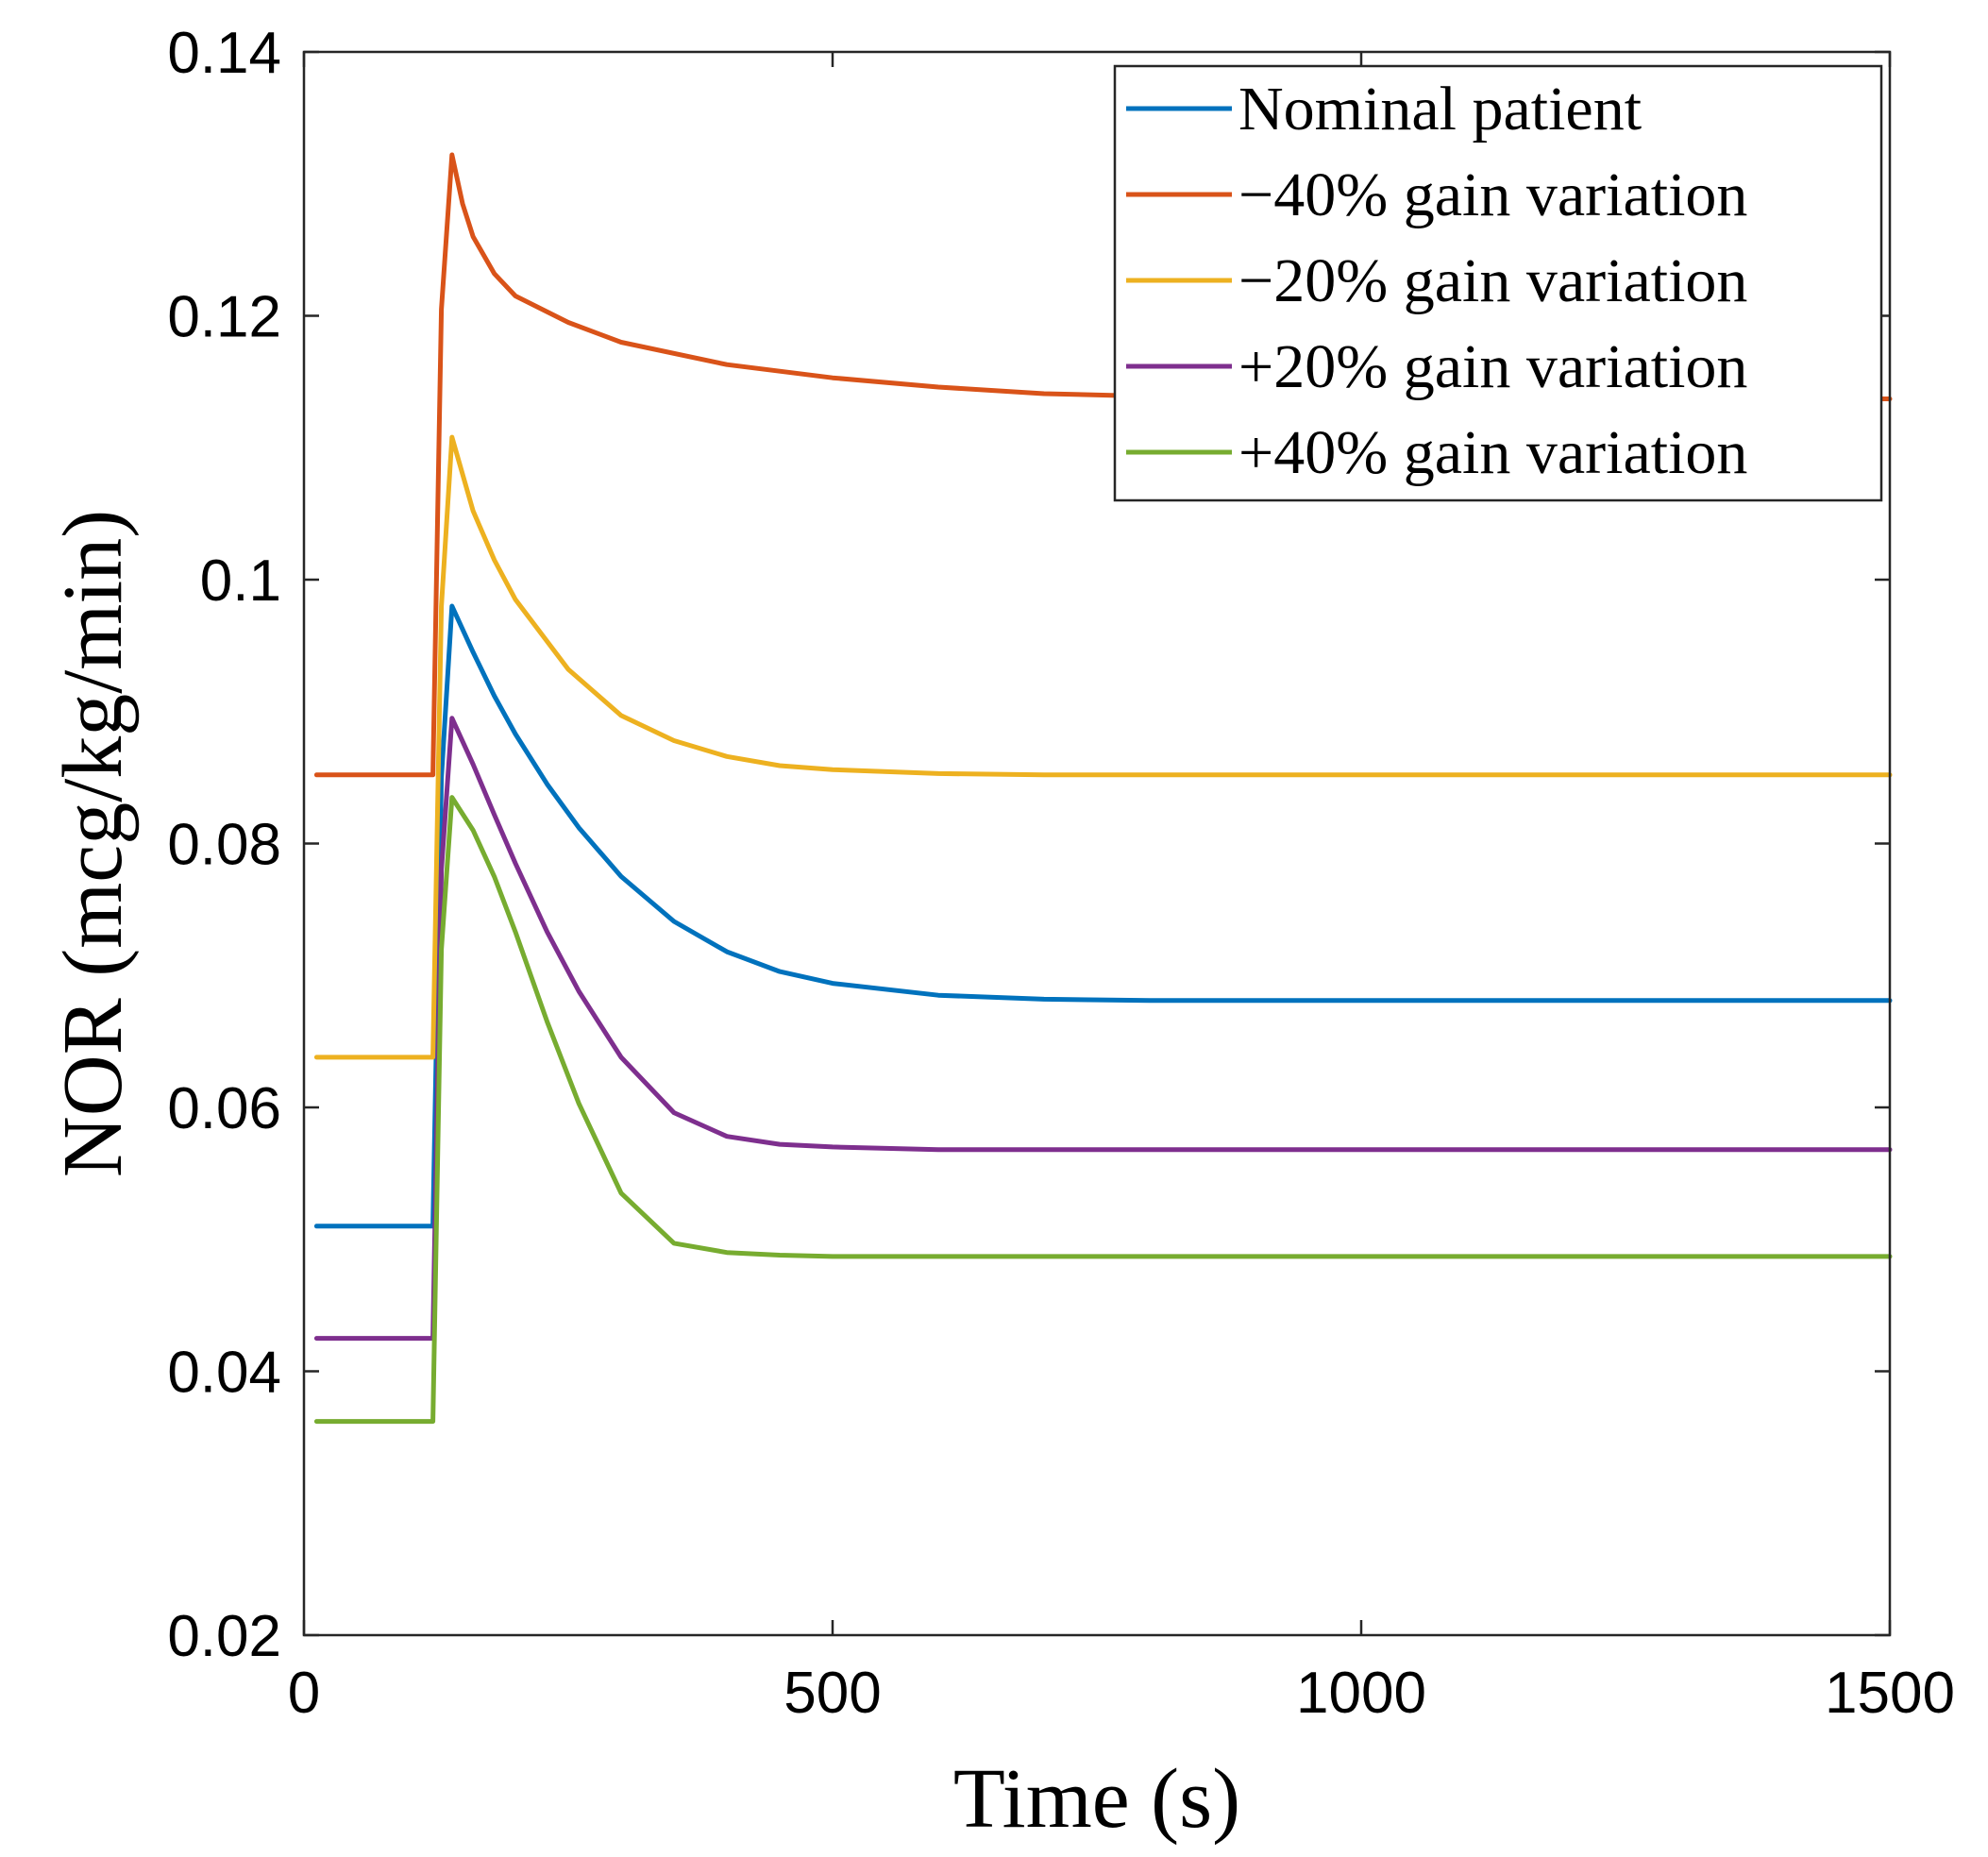 The height and width of the screenshot is (1857, 1988). What do you see at coordinates (224, 1373) in the screenshot?
I see `y-tick-label: 0.04` at bounding box center [224, 1373].